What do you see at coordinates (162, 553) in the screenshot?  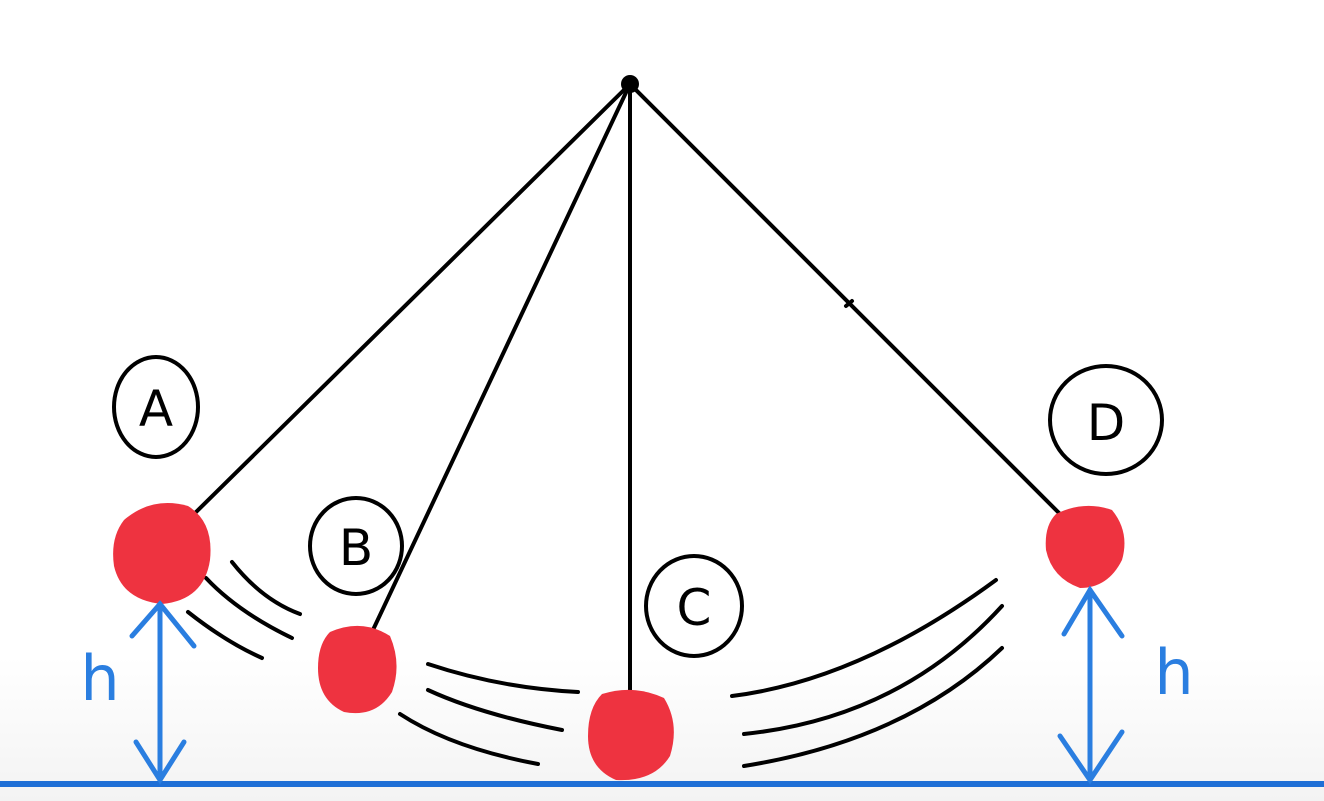 I see `bob-a` at bounding box center [162, 553].